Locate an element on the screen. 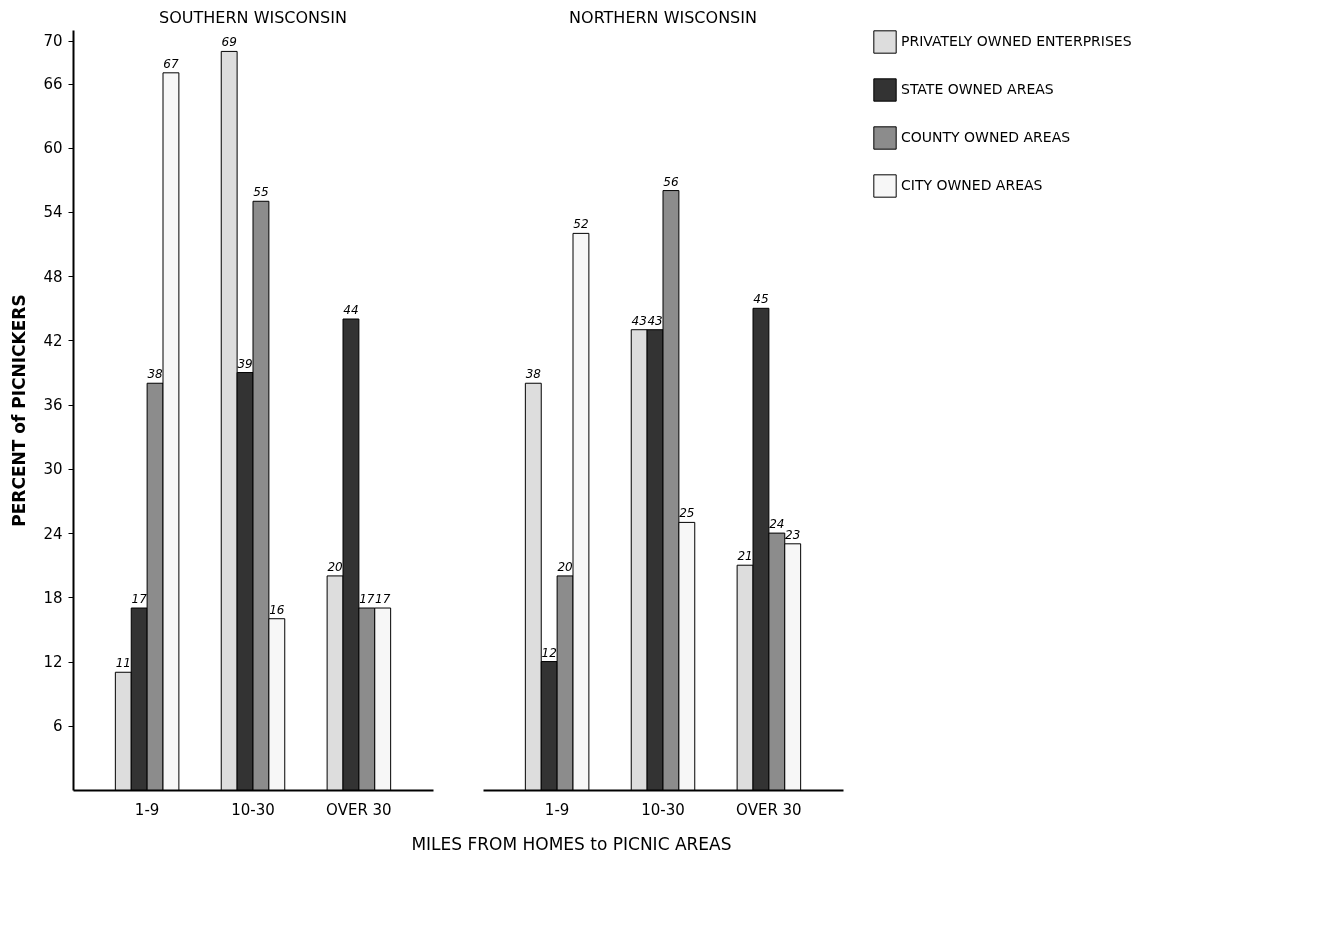  legend-label: CITY OWNED AREAS is located at coordinates (972, 185).